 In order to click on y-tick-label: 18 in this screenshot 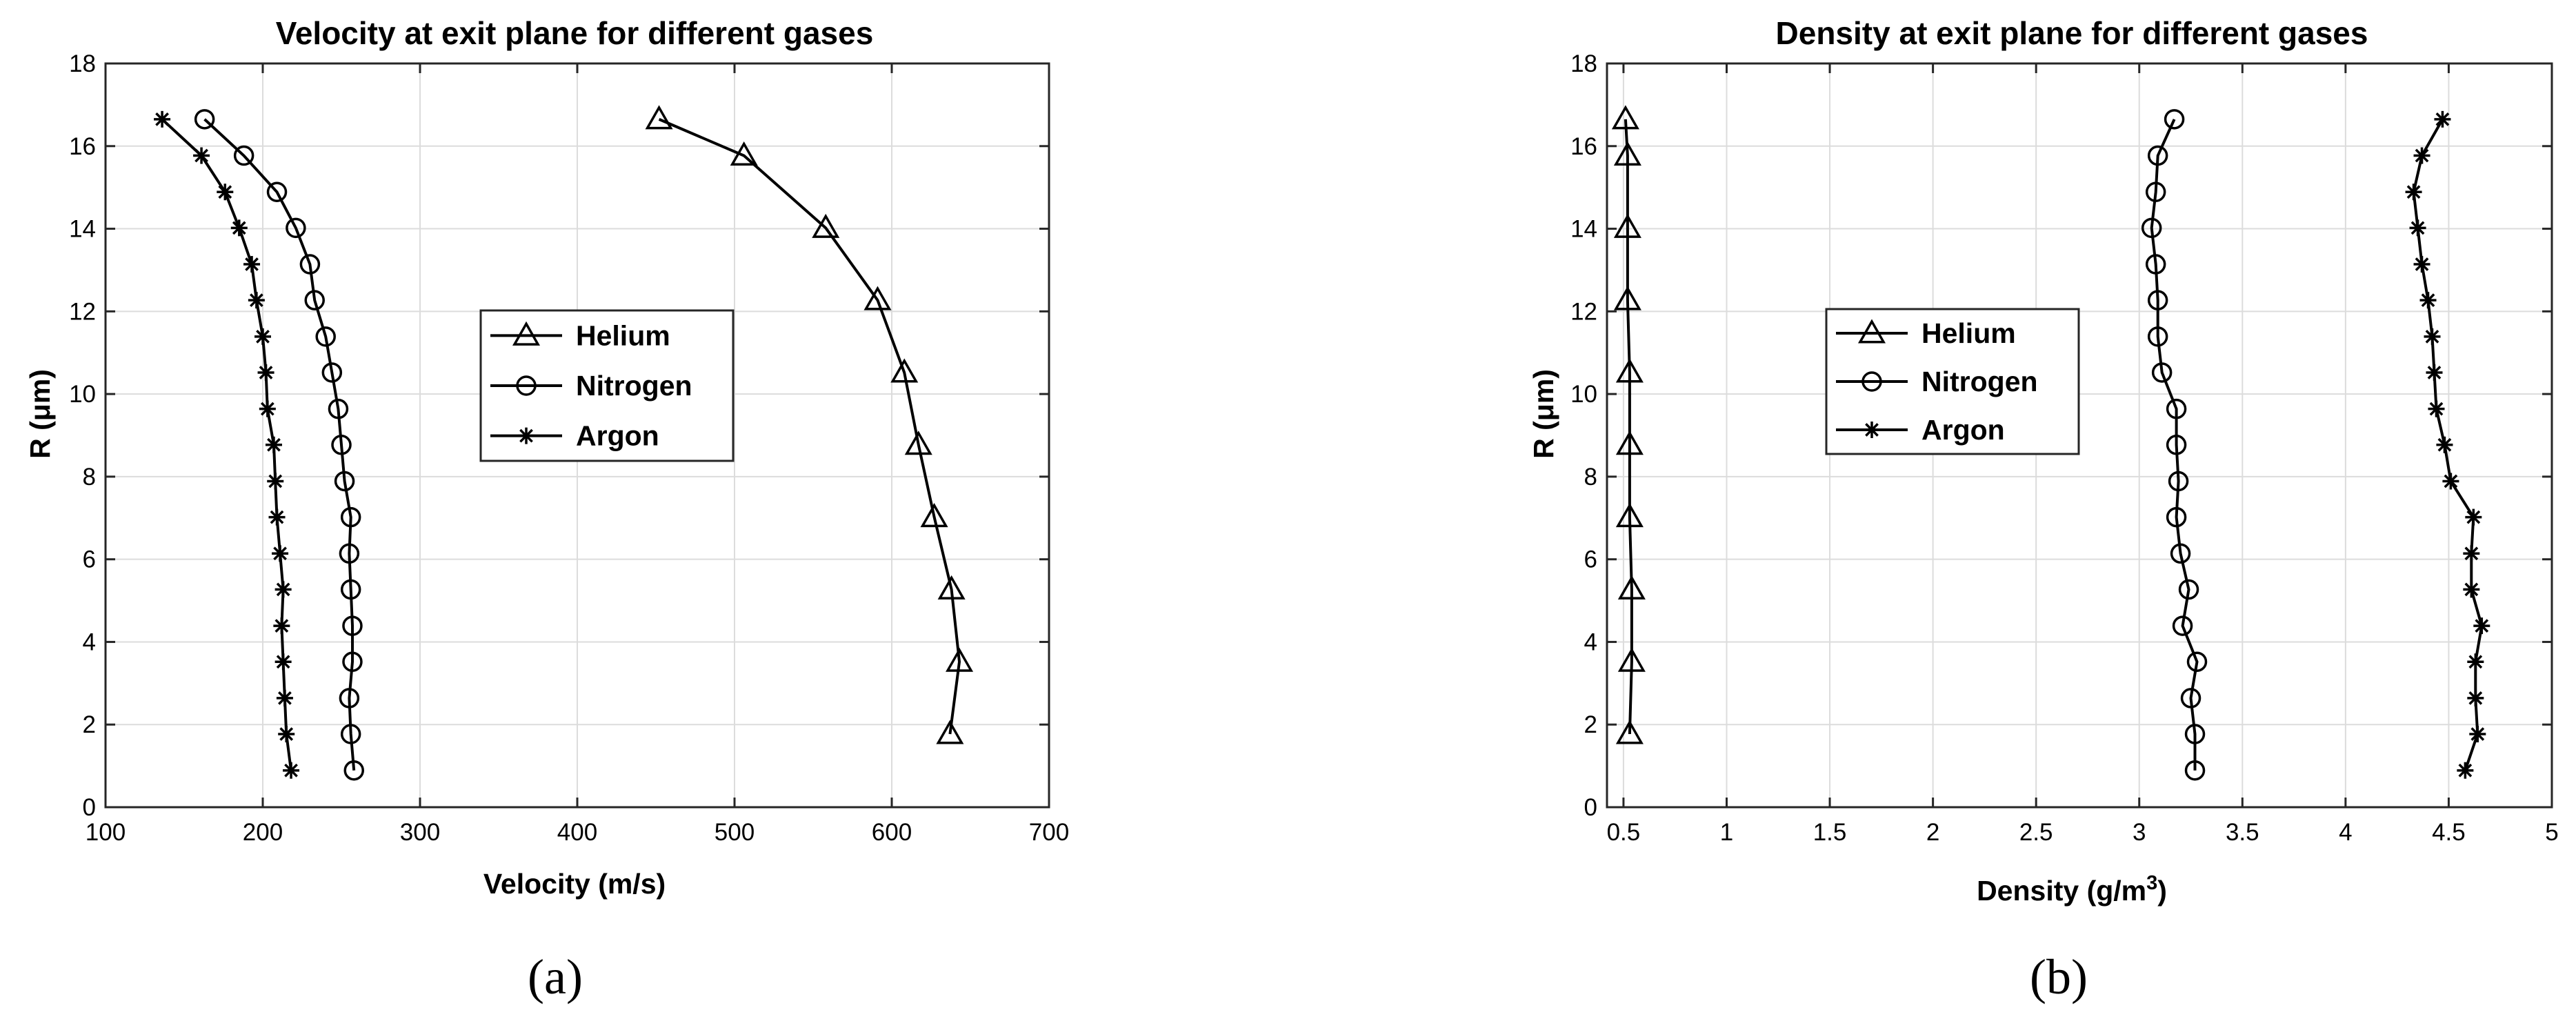, I will do `click(82, 63)`.